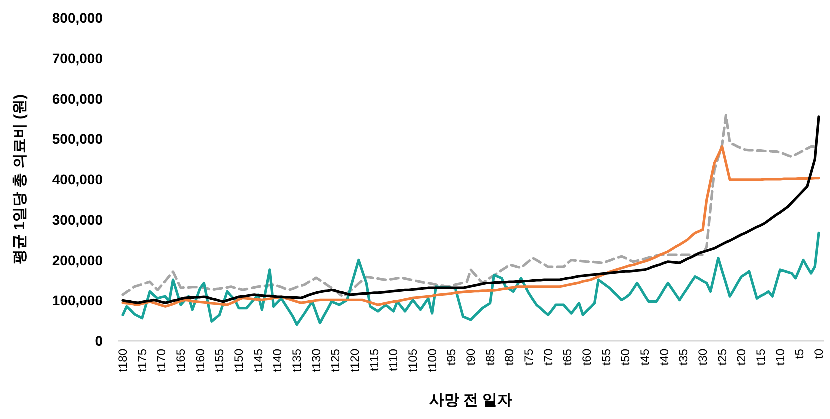 The width and height of the screenshot is (830, 419). Describe the element at coordinates (413, 360) in the screenshot. I see `x-tick-label: t105` at that location.